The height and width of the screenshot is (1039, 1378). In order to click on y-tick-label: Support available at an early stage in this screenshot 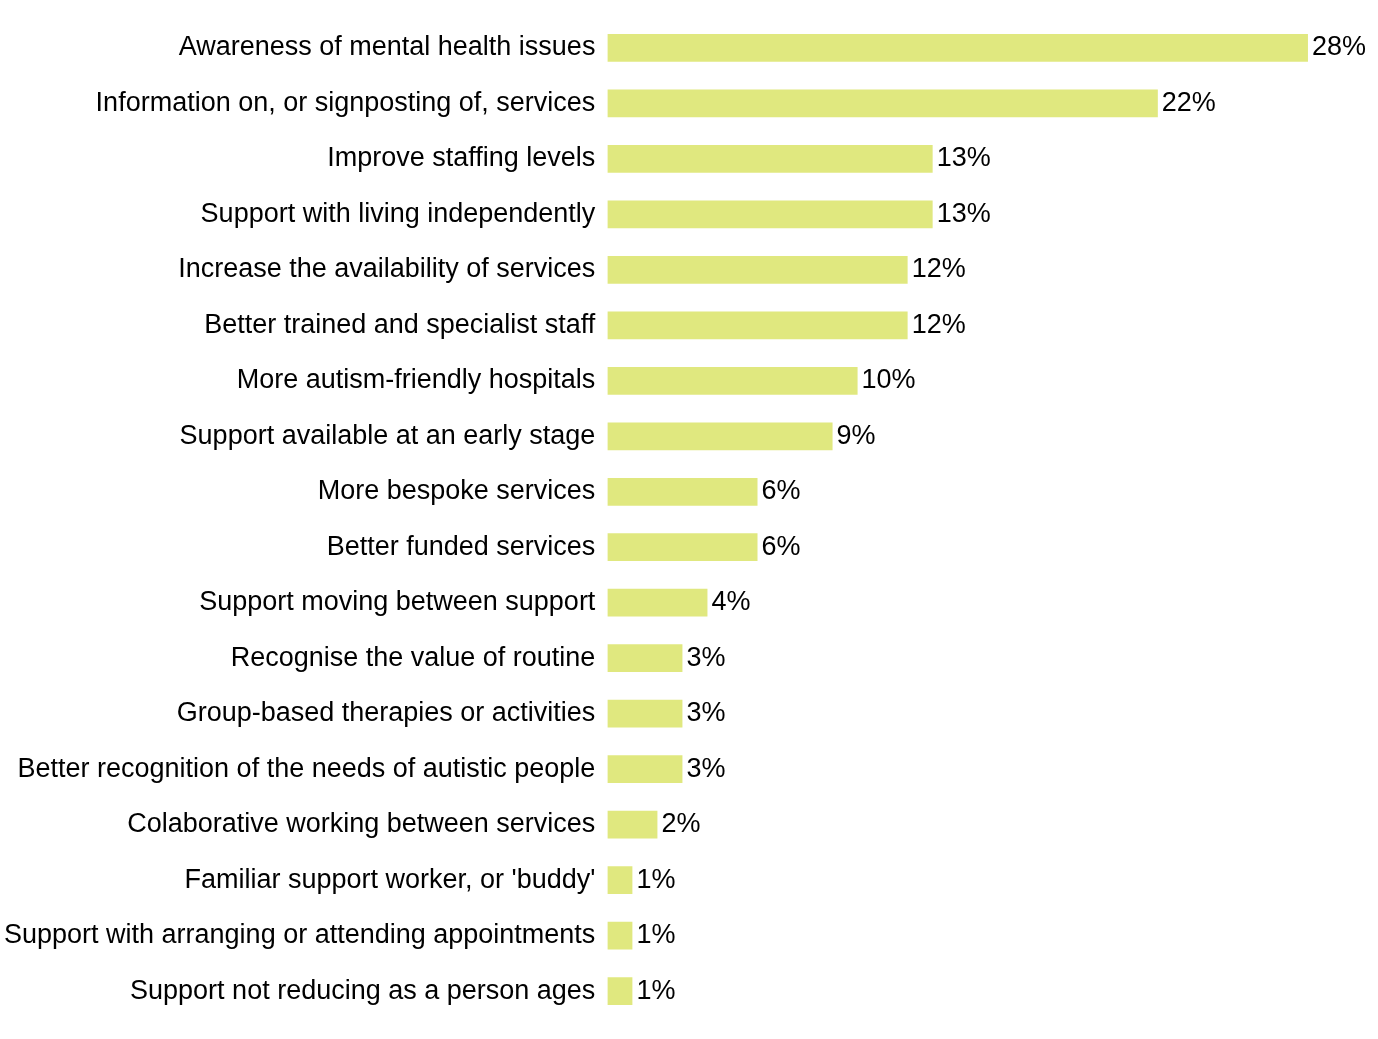, I will do `click(387, 434)`.